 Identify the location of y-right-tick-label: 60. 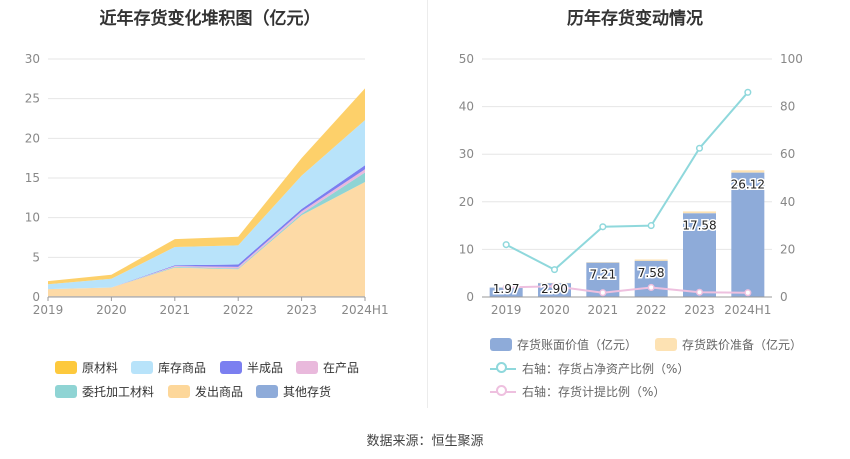
(787, 154).